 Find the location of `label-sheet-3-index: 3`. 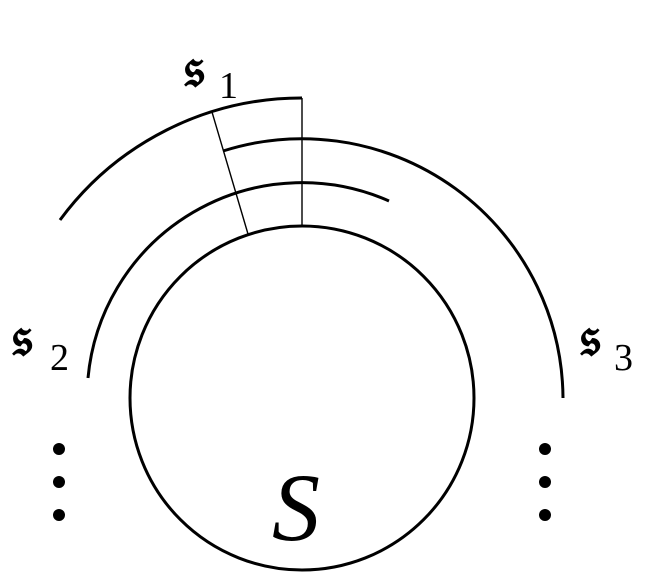

label-sheet-3-index: 3 is located at coordinates (623, 358).